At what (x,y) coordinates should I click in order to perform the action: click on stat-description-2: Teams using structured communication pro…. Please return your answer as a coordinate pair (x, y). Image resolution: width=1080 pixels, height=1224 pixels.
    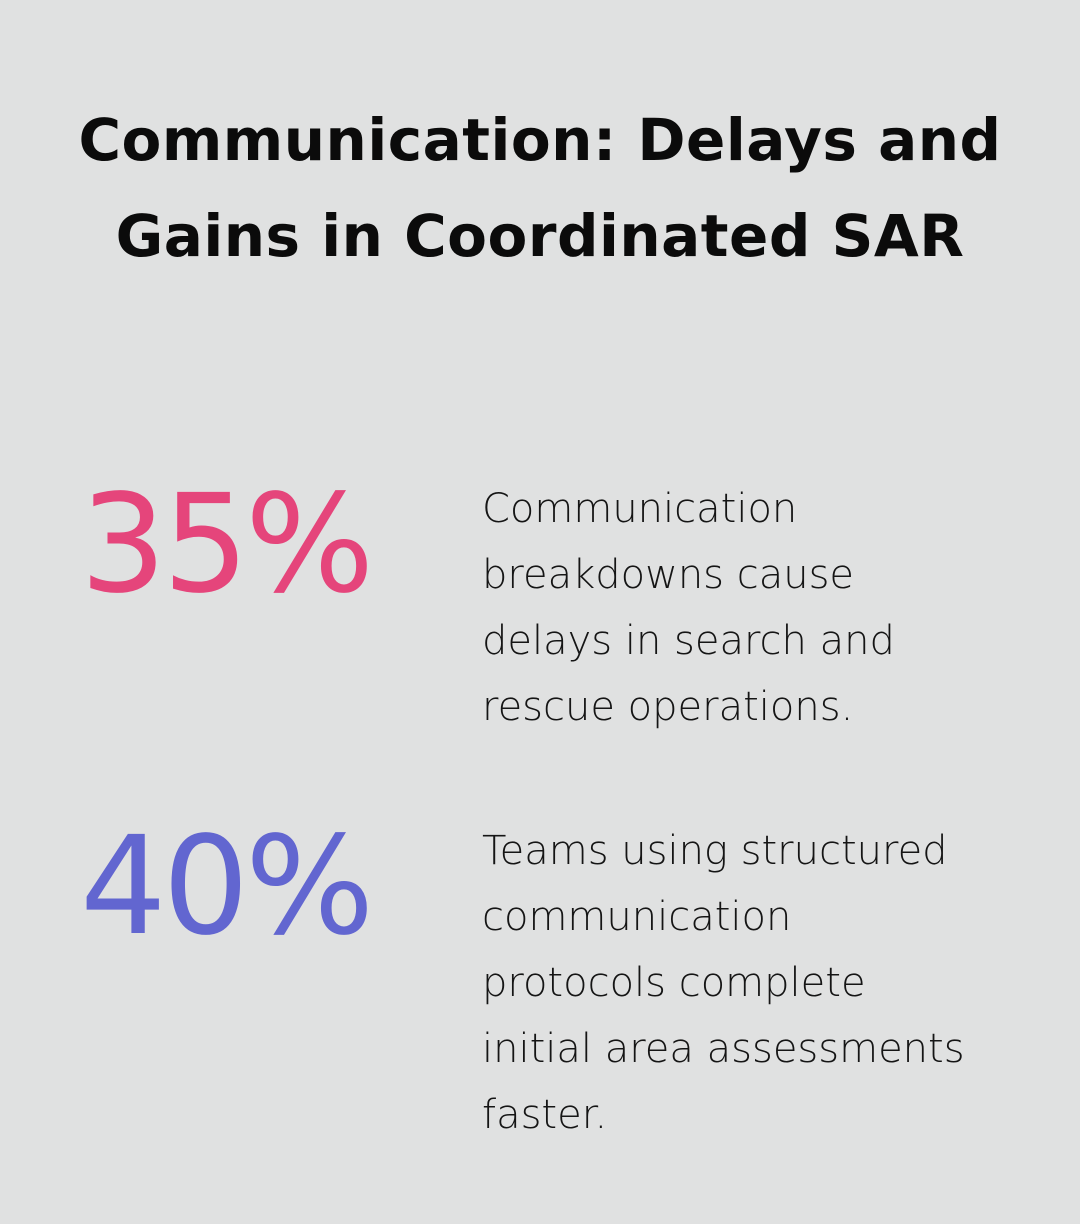
    Looking at the image, I should click on (723, 983).